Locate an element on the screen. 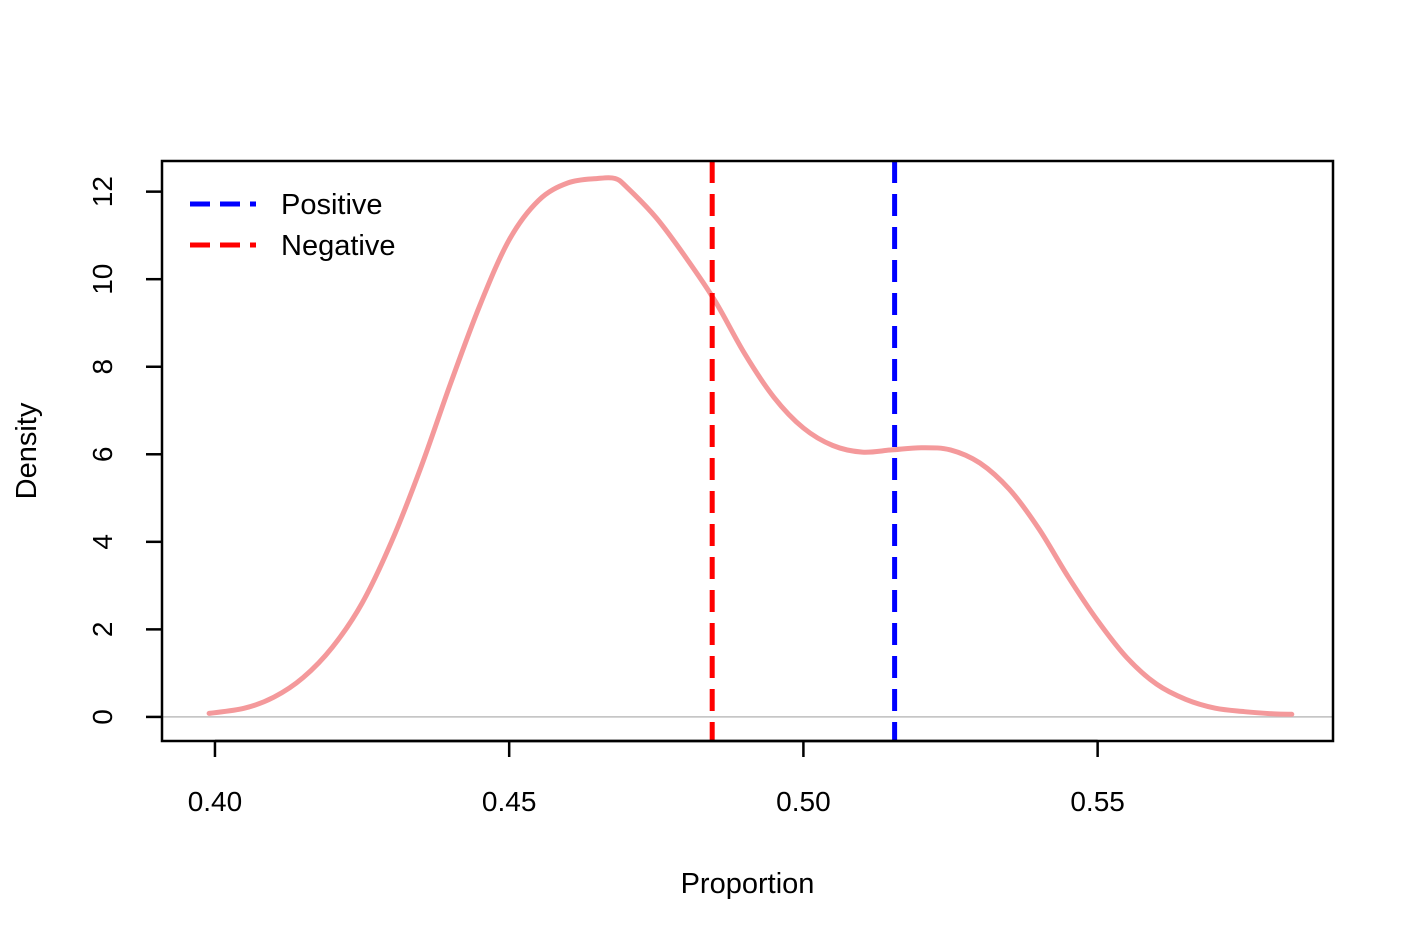  y-axis-label: Density is located at coordinates (27, 450).